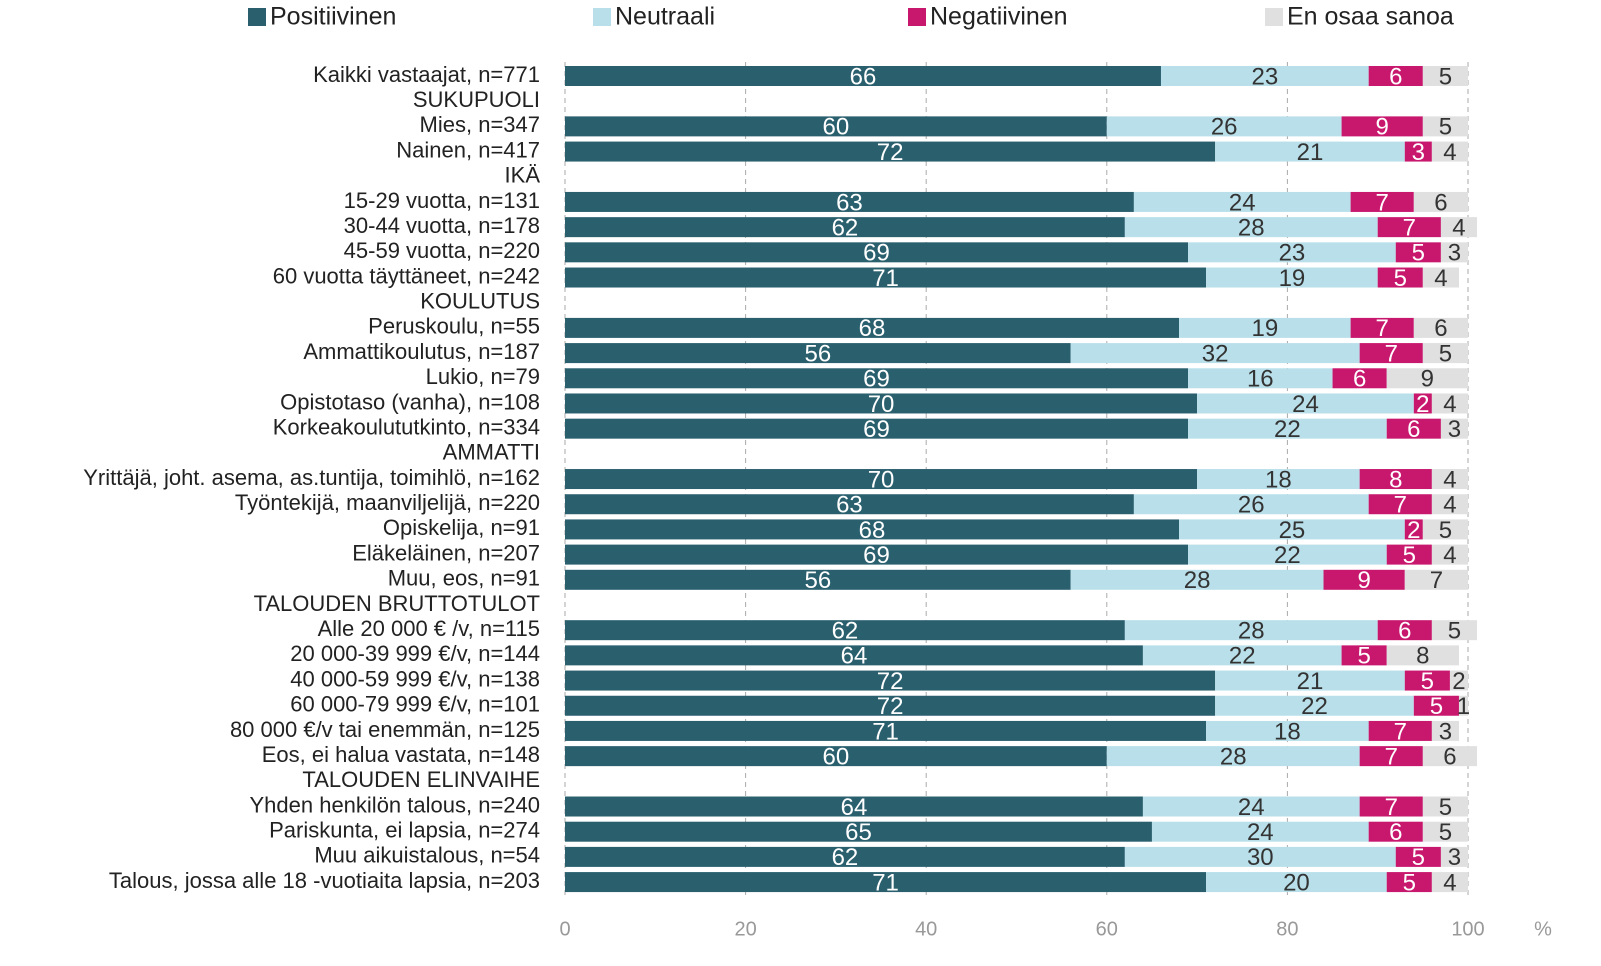  I want to click on category-label: Muu, eos, n=91, so click(464, 578).